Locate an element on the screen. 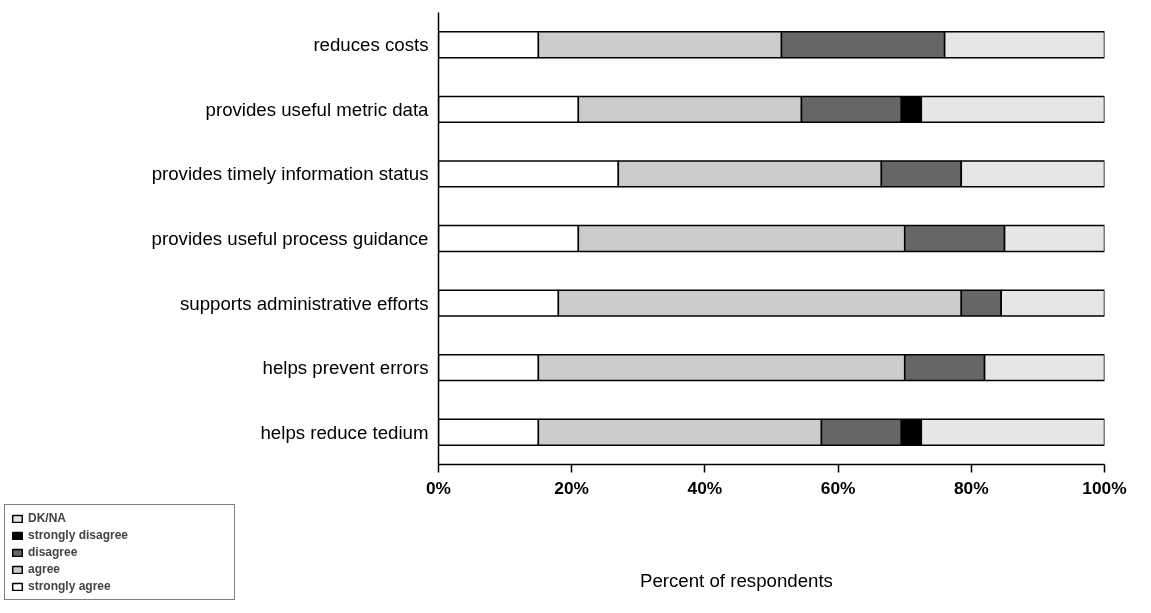  y-tick-label: reduces costs is located at coordinates (371, 45).